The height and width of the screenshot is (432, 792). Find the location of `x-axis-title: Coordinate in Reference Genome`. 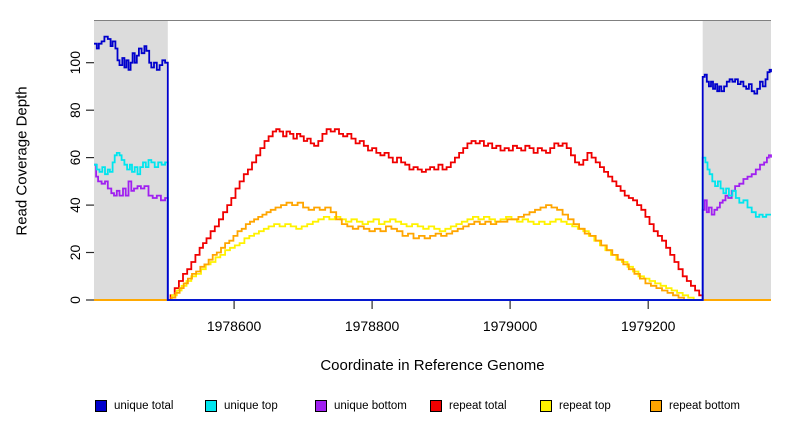

x-axis-title: Coordinate in Reference Genome is located at coordinates (432, 365).